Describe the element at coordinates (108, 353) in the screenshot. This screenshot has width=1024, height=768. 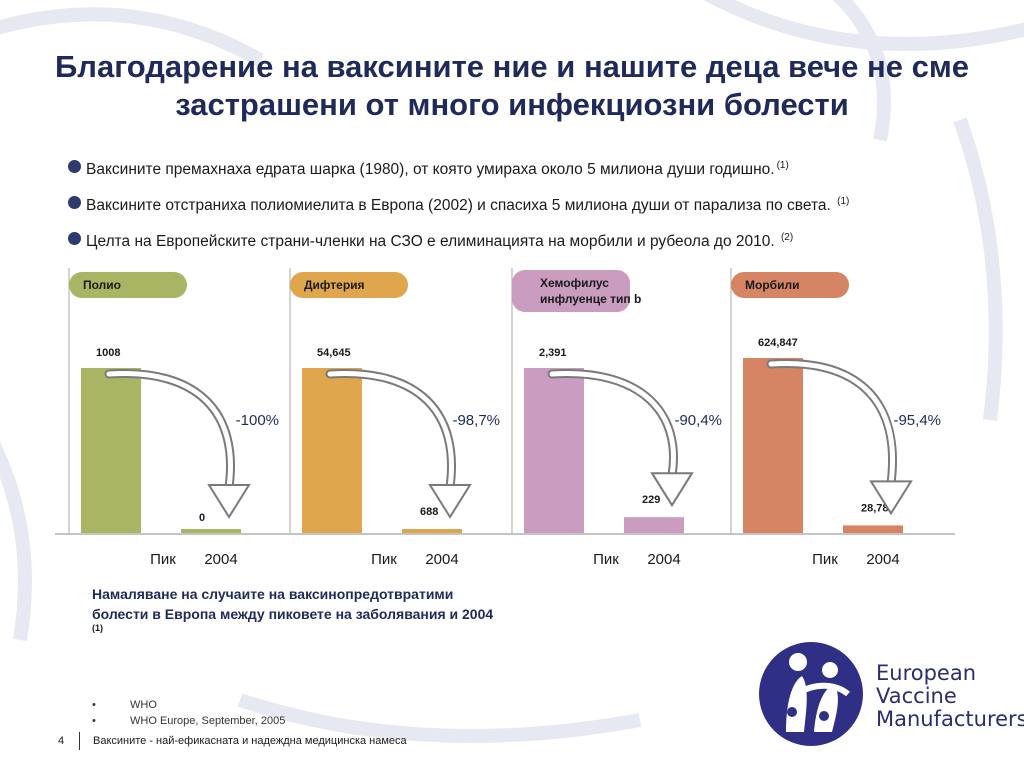
I see `bar-value-label: 1008` at that location.